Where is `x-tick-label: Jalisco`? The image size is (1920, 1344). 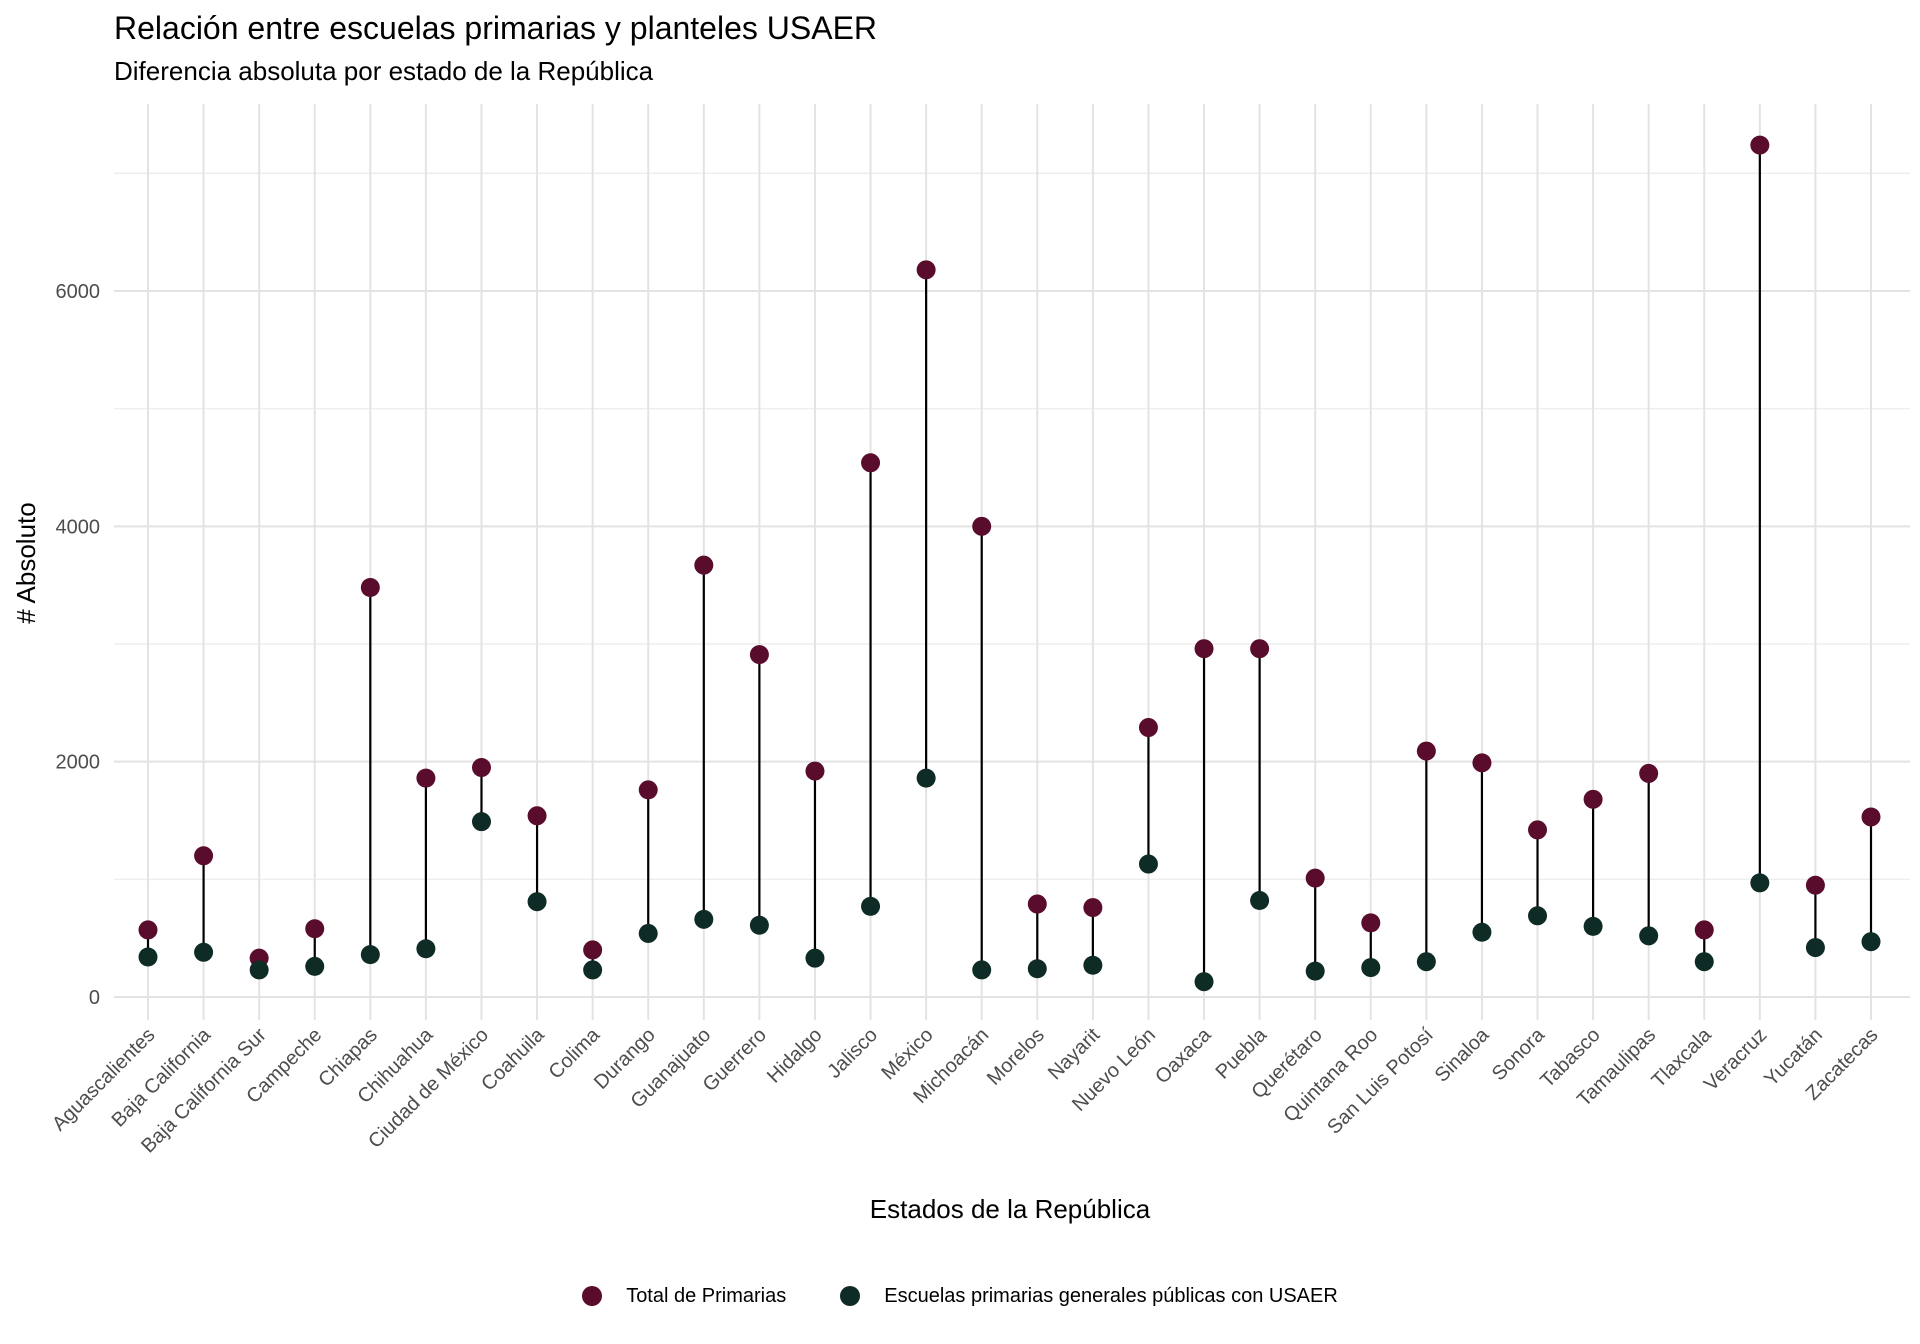
x-tick-label: Jalisco is located at coordinates (852, 1053).